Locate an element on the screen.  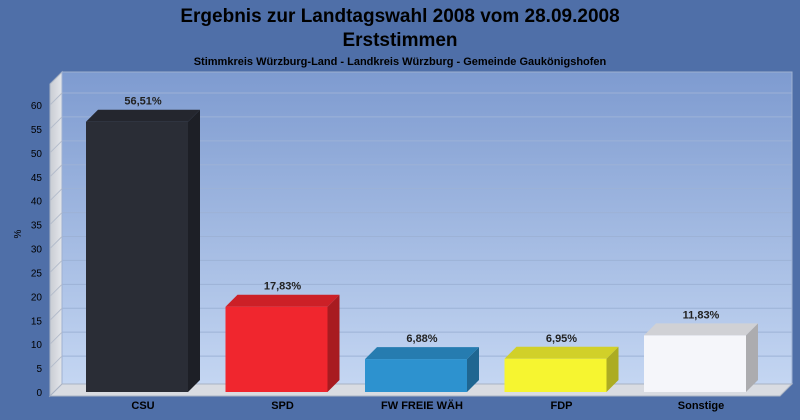
data-label: 17,83% is located at coordinates (283, 287).